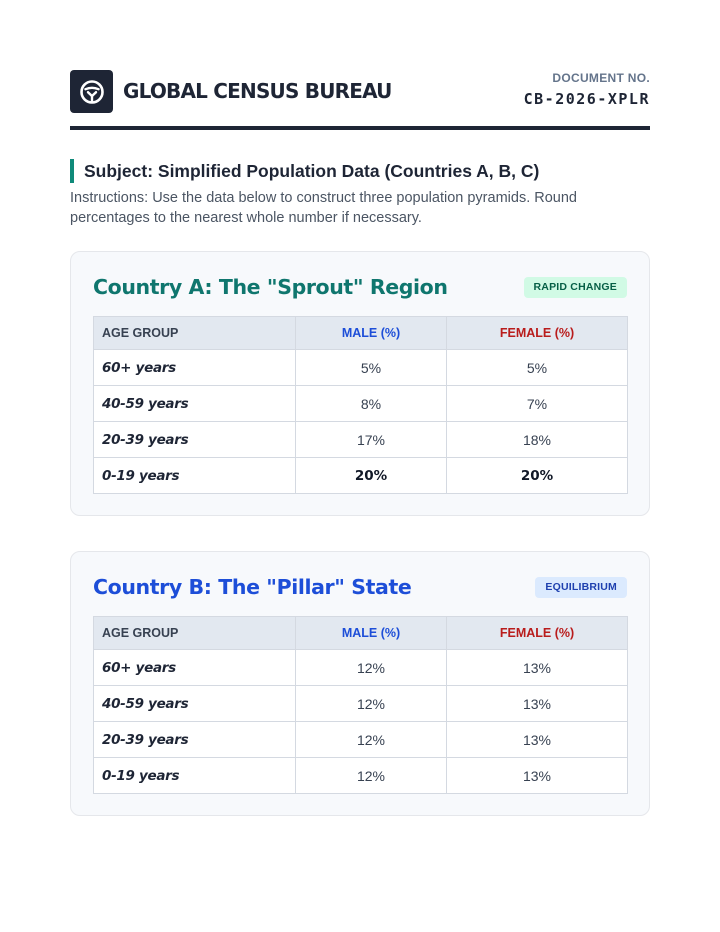  What do you see at coordinates (575, 287) in the screenshot?
I see `status-badge: RAPID CHANGE` at bounding box center [575, 287].